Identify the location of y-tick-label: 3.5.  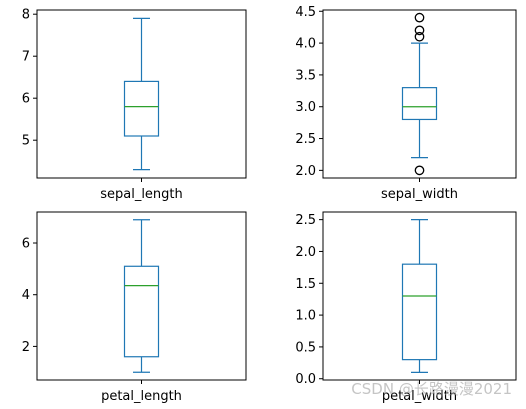
(305, 75).